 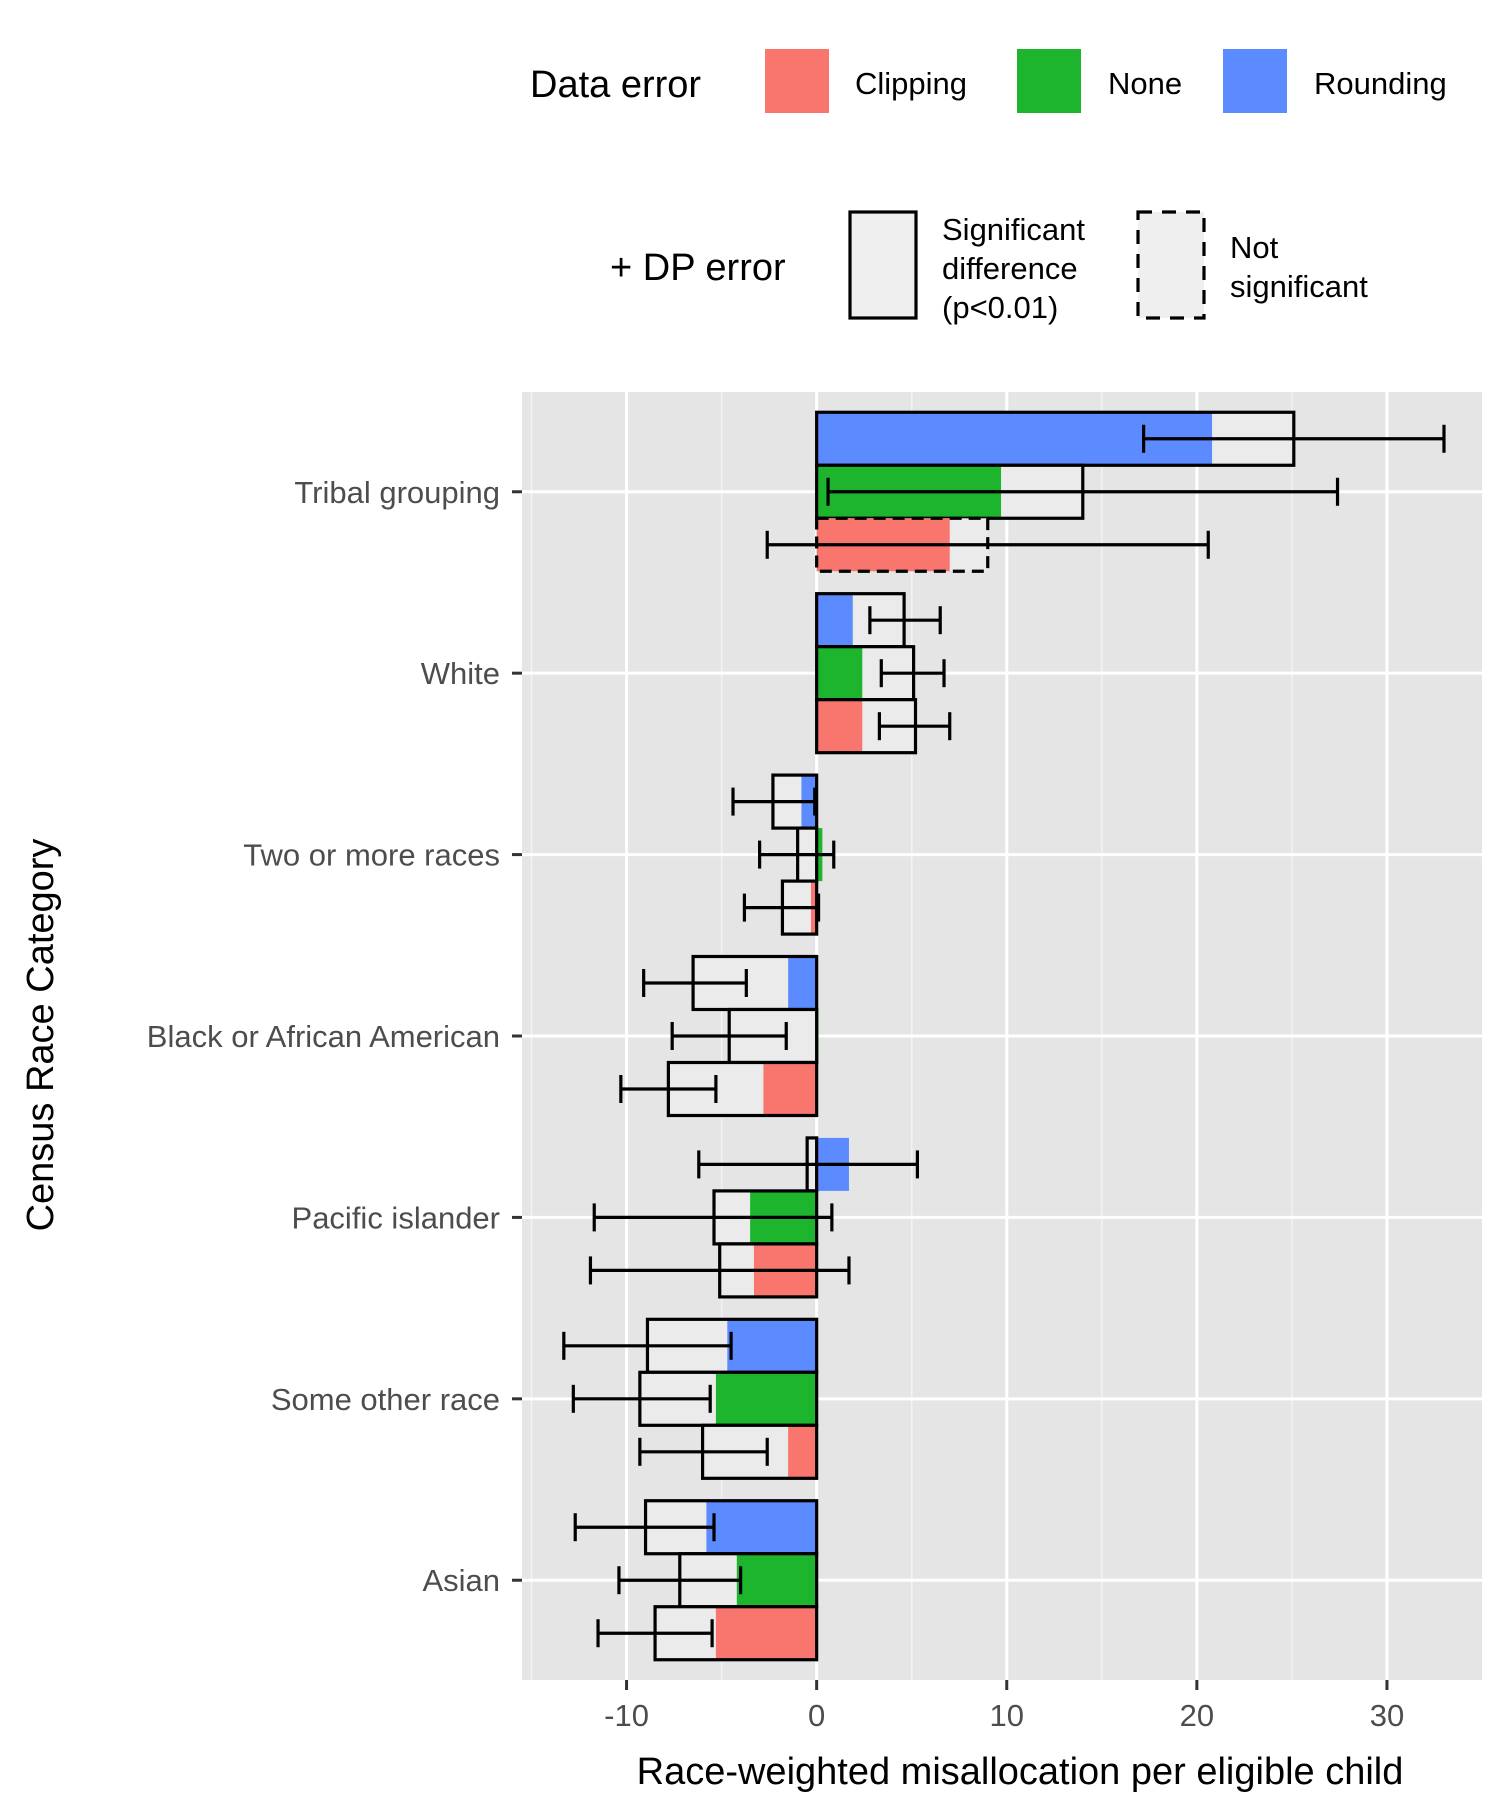 I want to click on x-tick-label: -10, so click(x=626, y=1715).